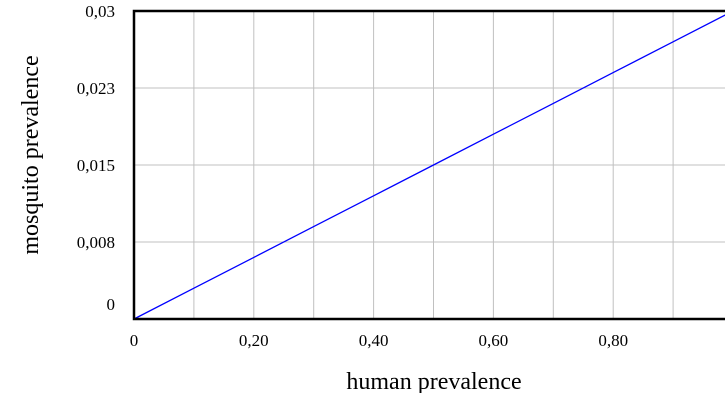  I want to click on y-tick-label: 0,03, so click(100, 11).